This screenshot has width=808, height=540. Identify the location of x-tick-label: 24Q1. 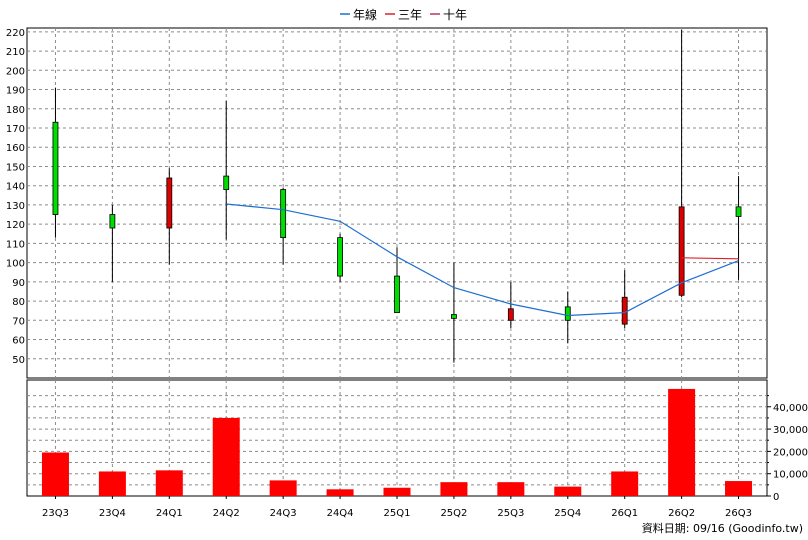
(169, 513).